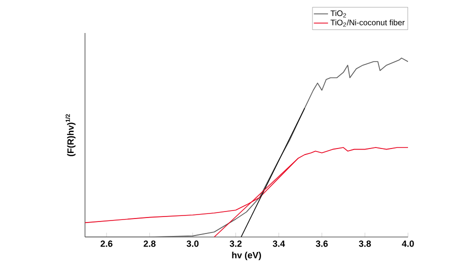 Image resolution: width=474 pixels, height=271 pixels. Describe the element at coordinates (236, 243) in the screenshot. I see `x-tick-label: 3.2` at that location.